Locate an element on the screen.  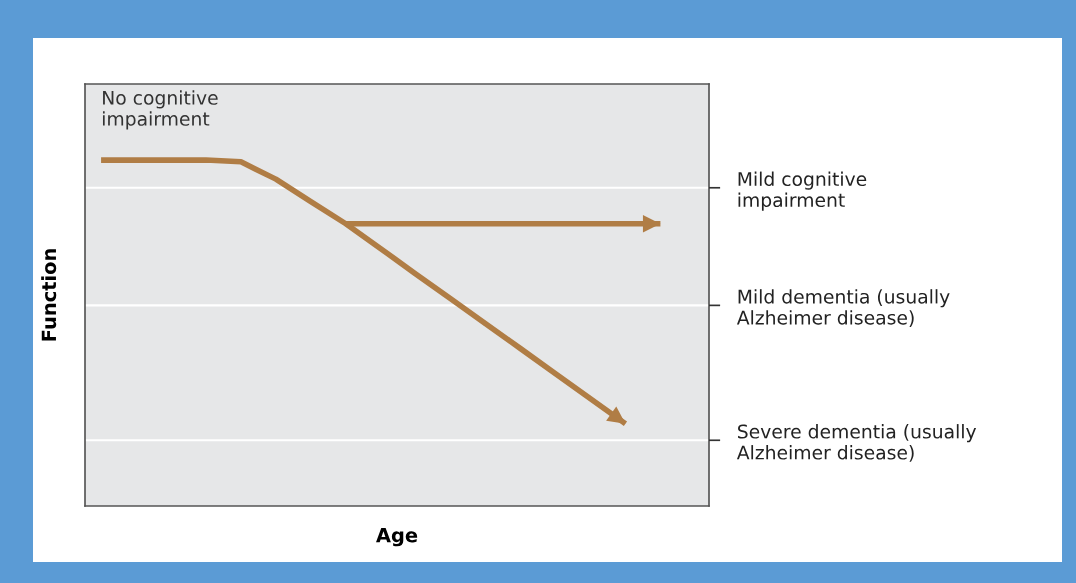
ref-line-label: Severe dementia (usually Alzheimer disease) is located at coordinates (856, 443).